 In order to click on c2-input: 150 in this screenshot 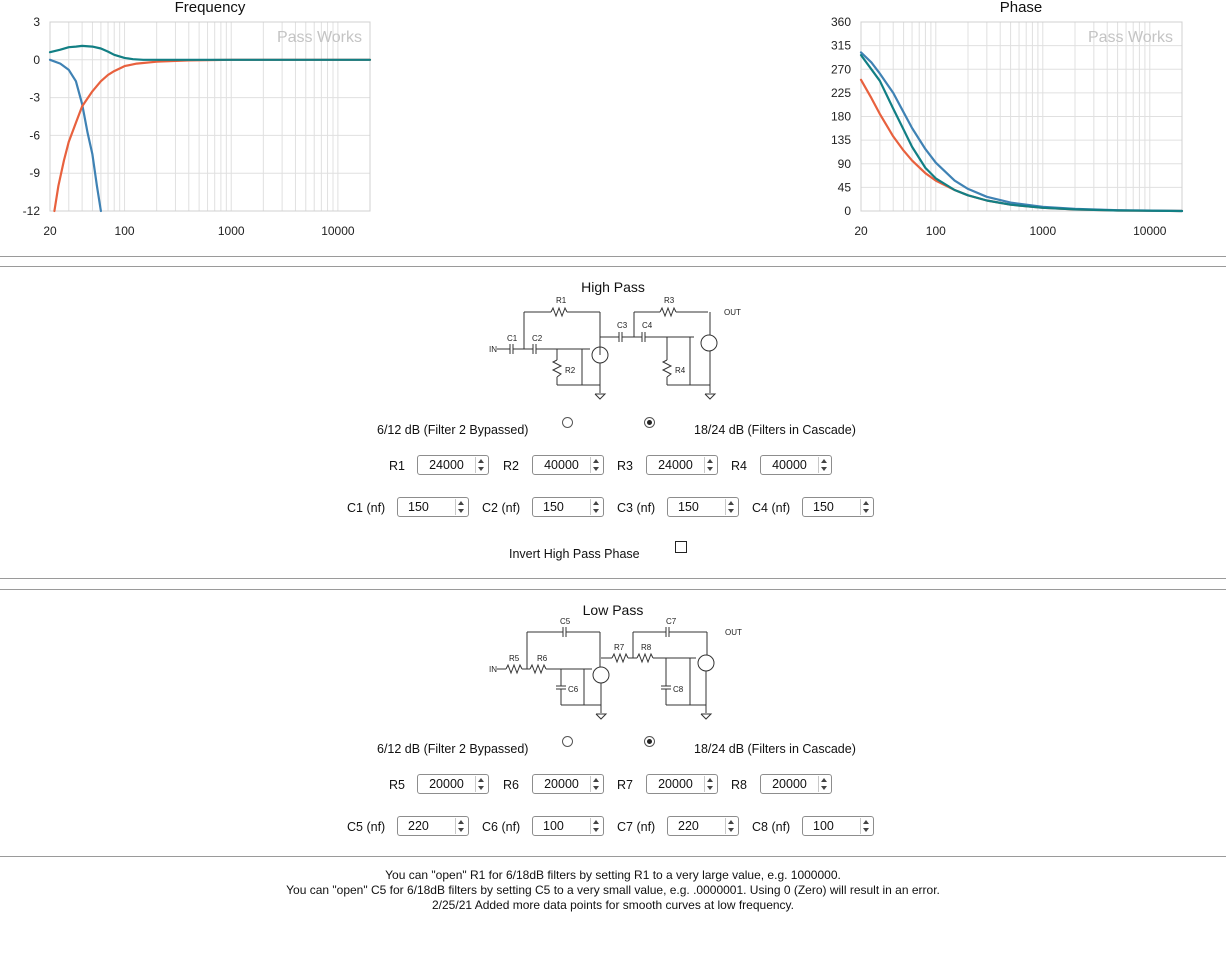, I will do `click(568, 507)`.